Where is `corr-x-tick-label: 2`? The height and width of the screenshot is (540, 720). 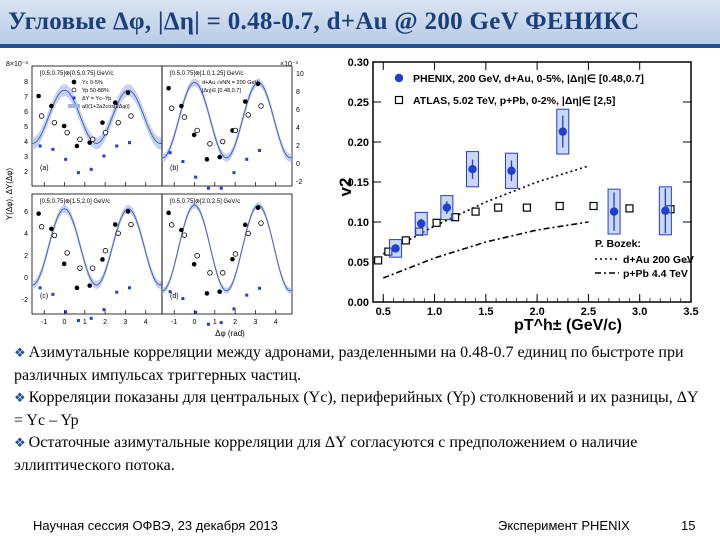 corr-x-tick-label: 2 is located at coordinates (235, 322).